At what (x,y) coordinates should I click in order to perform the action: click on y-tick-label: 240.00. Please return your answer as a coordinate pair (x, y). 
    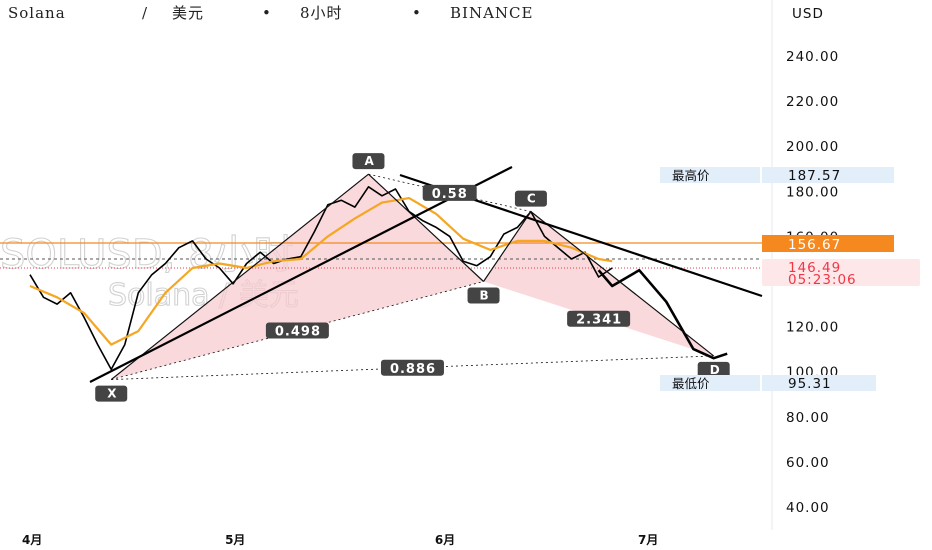
    Looking at the image, I should click on (812, 57).